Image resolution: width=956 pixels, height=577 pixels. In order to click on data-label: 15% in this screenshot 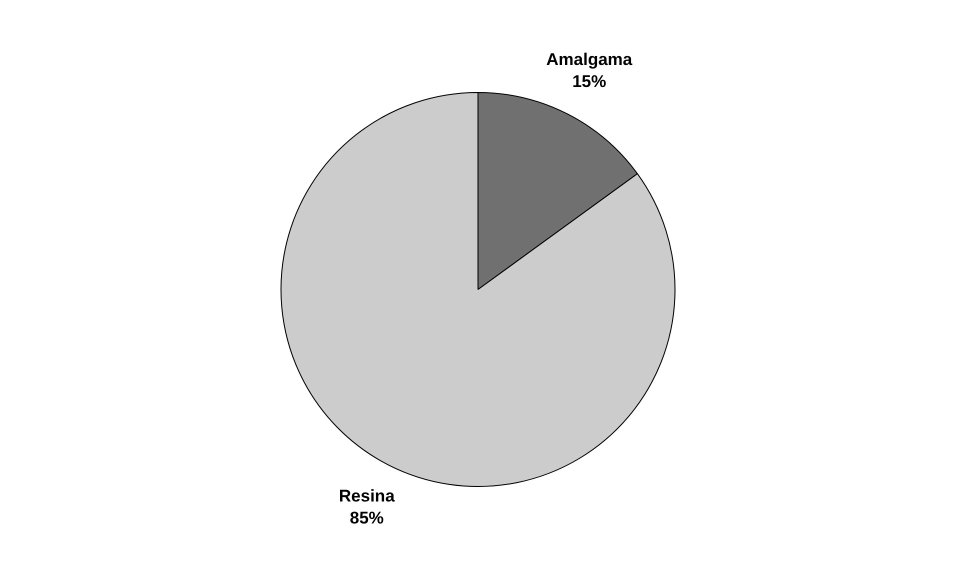, I will do `click(589, 81)`.